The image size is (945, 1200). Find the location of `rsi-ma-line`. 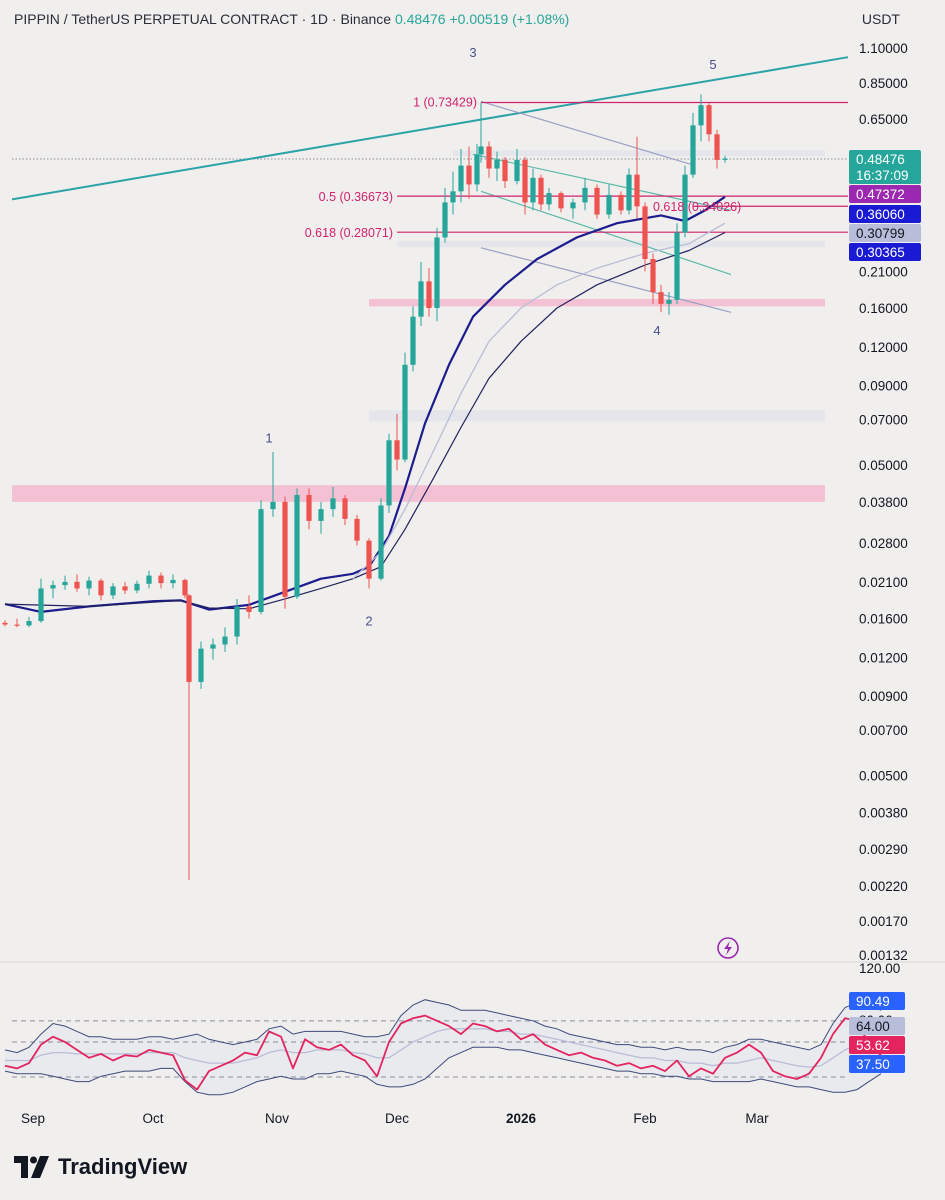

rsi-ma-line is located at coordinates (443, 1048).